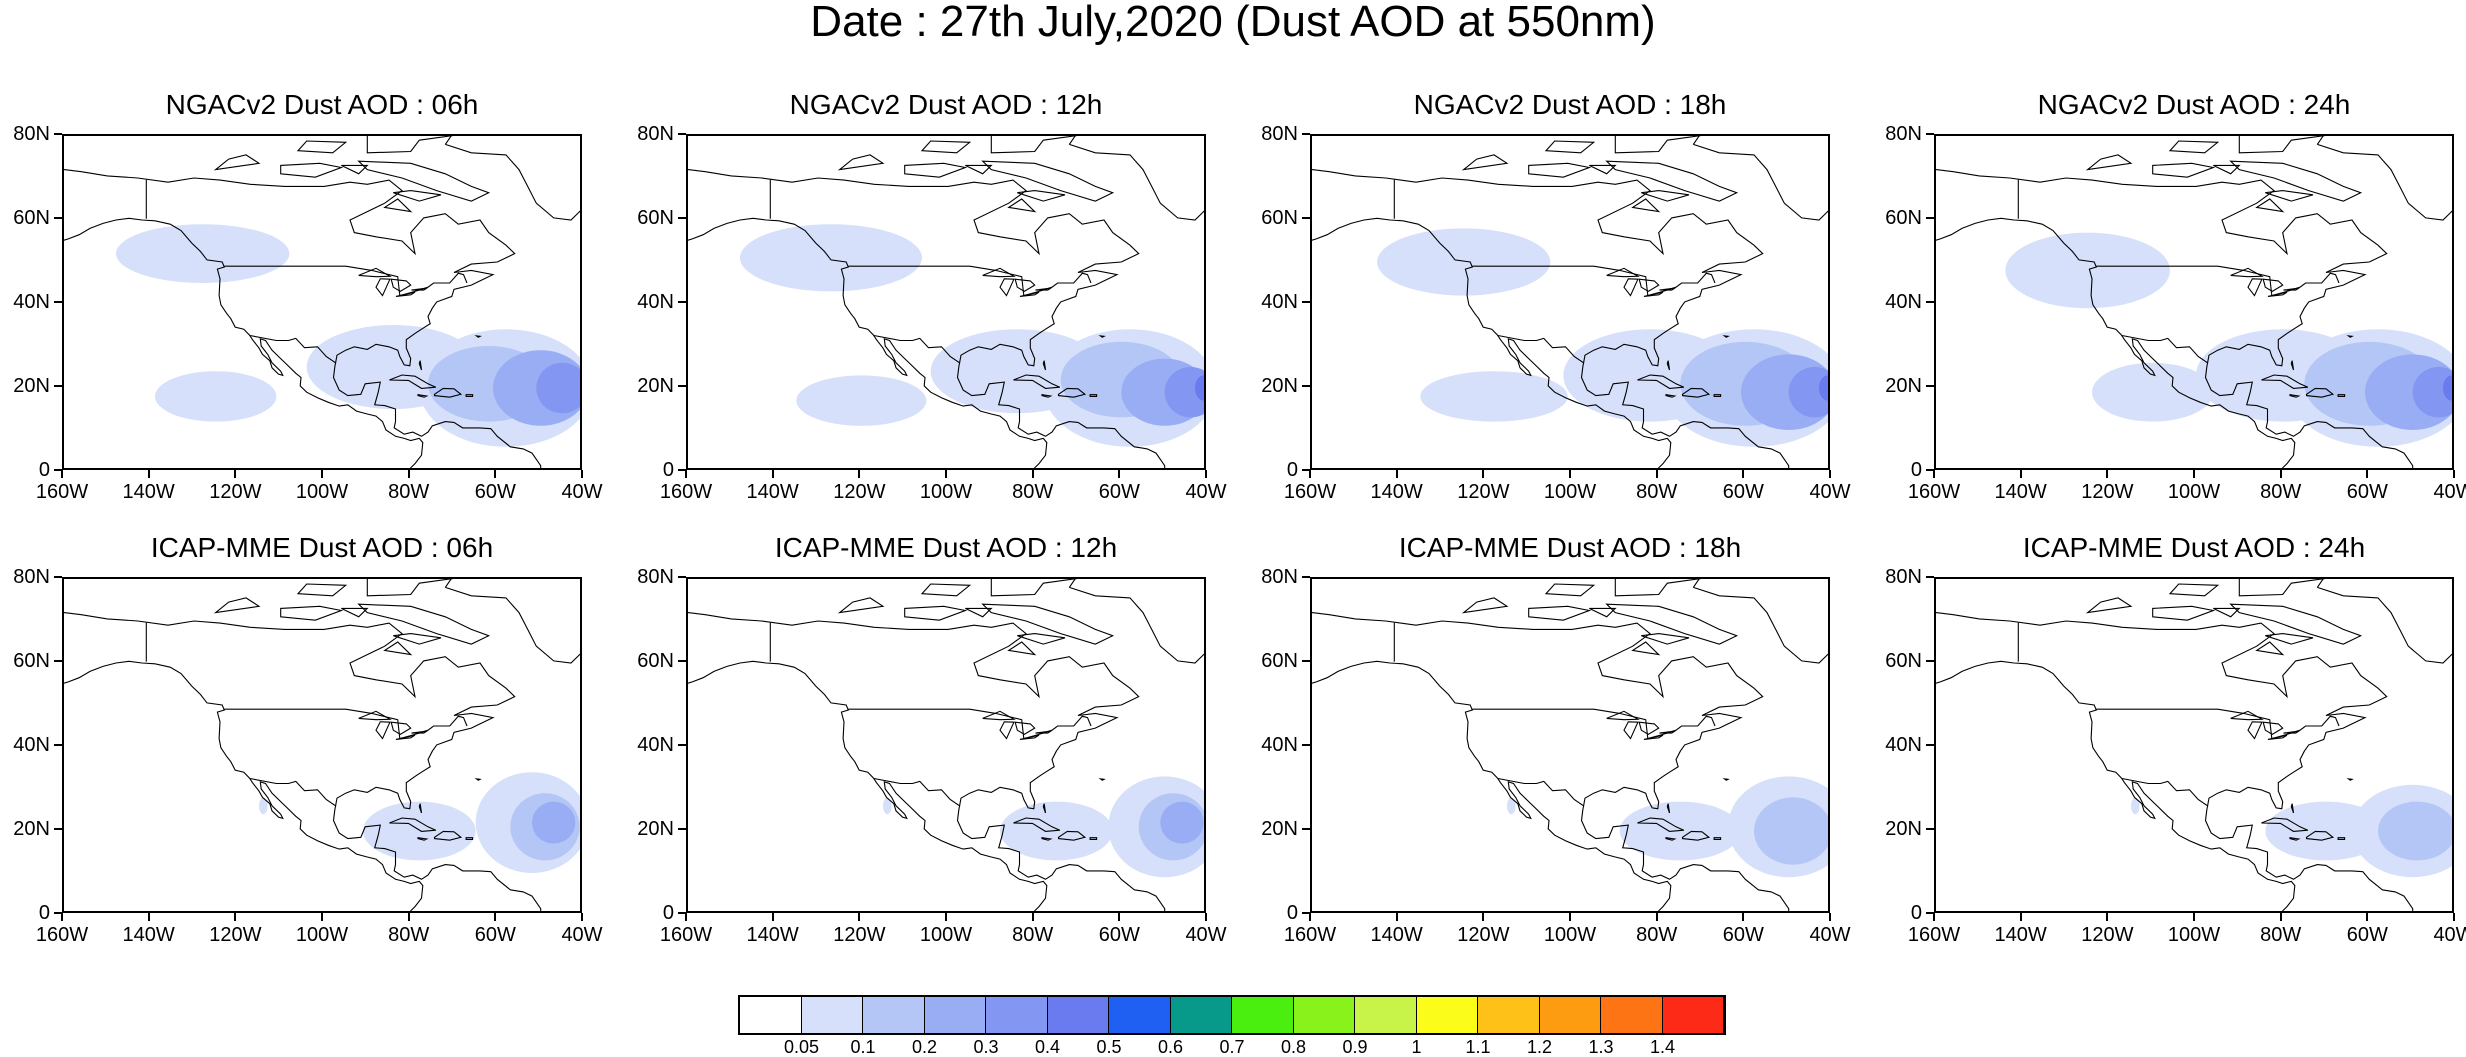  Describe the element at coordinates (1396, 492) in the screenshot. I see `lon-tick-label: 140W` at that location.